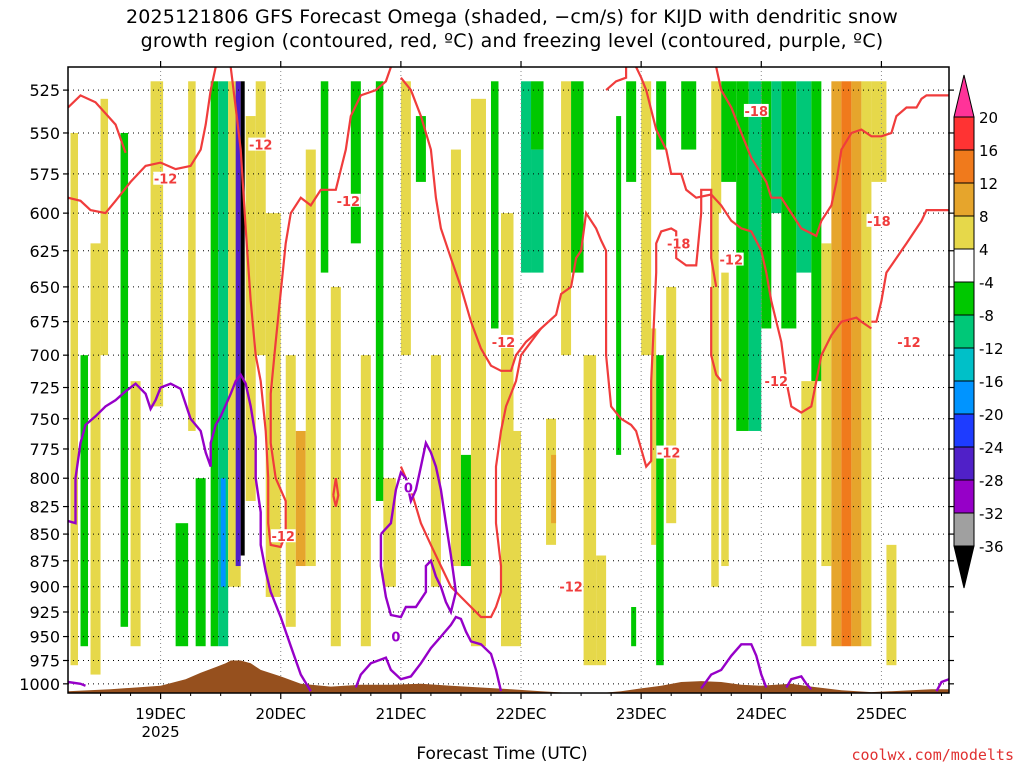  Describe the element at coordinates (44, 213) in the screenshot. I see `y-tick-label: 600` at that location.